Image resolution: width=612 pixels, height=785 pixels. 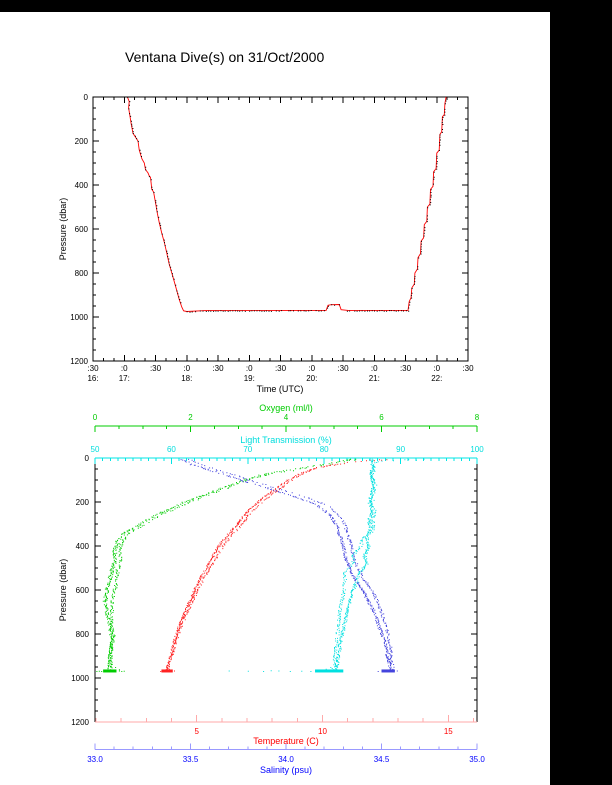 I want to click on svg-text: 15, so click(x=448, y=731).